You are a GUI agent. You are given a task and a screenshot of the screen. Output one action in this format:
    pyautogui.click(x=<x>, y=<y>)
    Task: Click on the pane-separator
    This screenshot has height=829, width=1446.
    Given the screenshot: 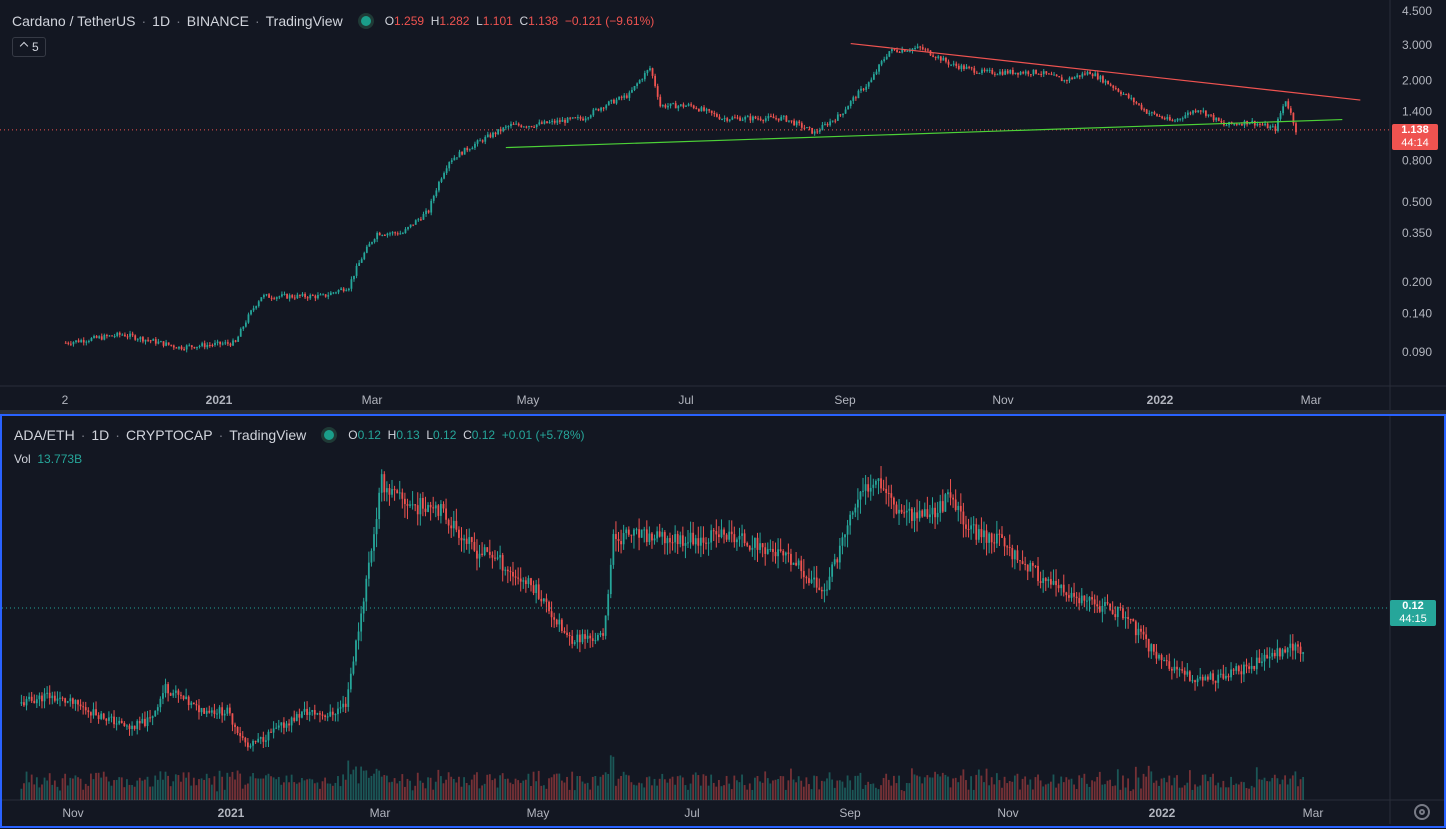 What is the action you would take?
    pyautogui.click(x=723, y=412)
    